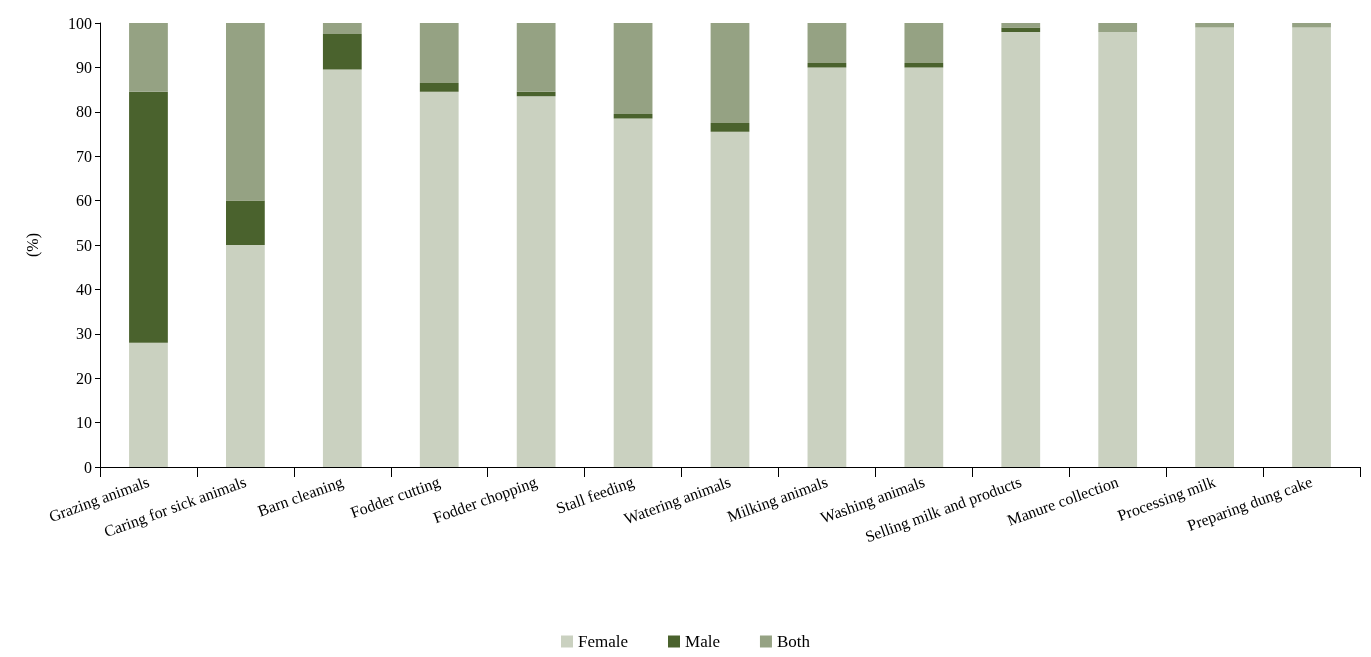 The width and height of the screenshot is (1371, 657). I want to click on y-tick-label: 0, so click(88, 467).